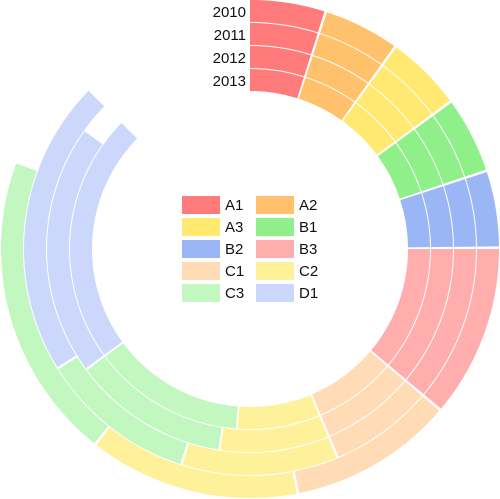  What do you see at coordinates (229, 12) in the screenshot?
I see `year-label-2010: 2010` at bounding box center [229, 12].